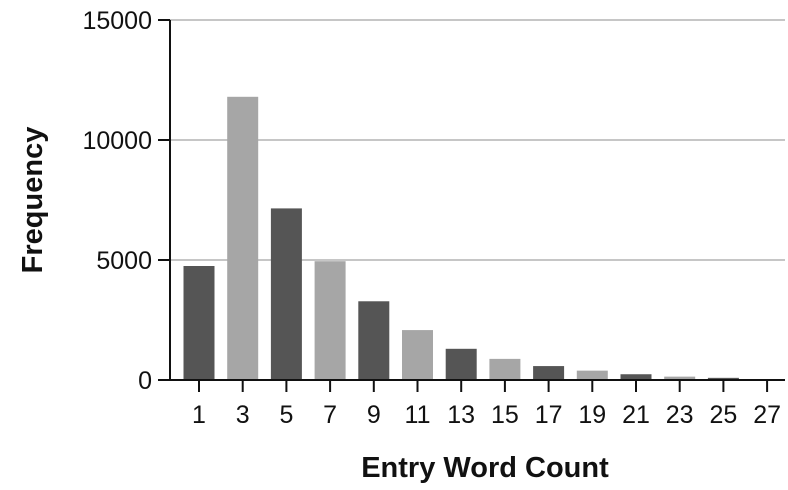 This screenshot has width=788, height=490. Describe the element at coordinates (330, 415) in the screenshot. I see `x-tick-label: 7` at that location.